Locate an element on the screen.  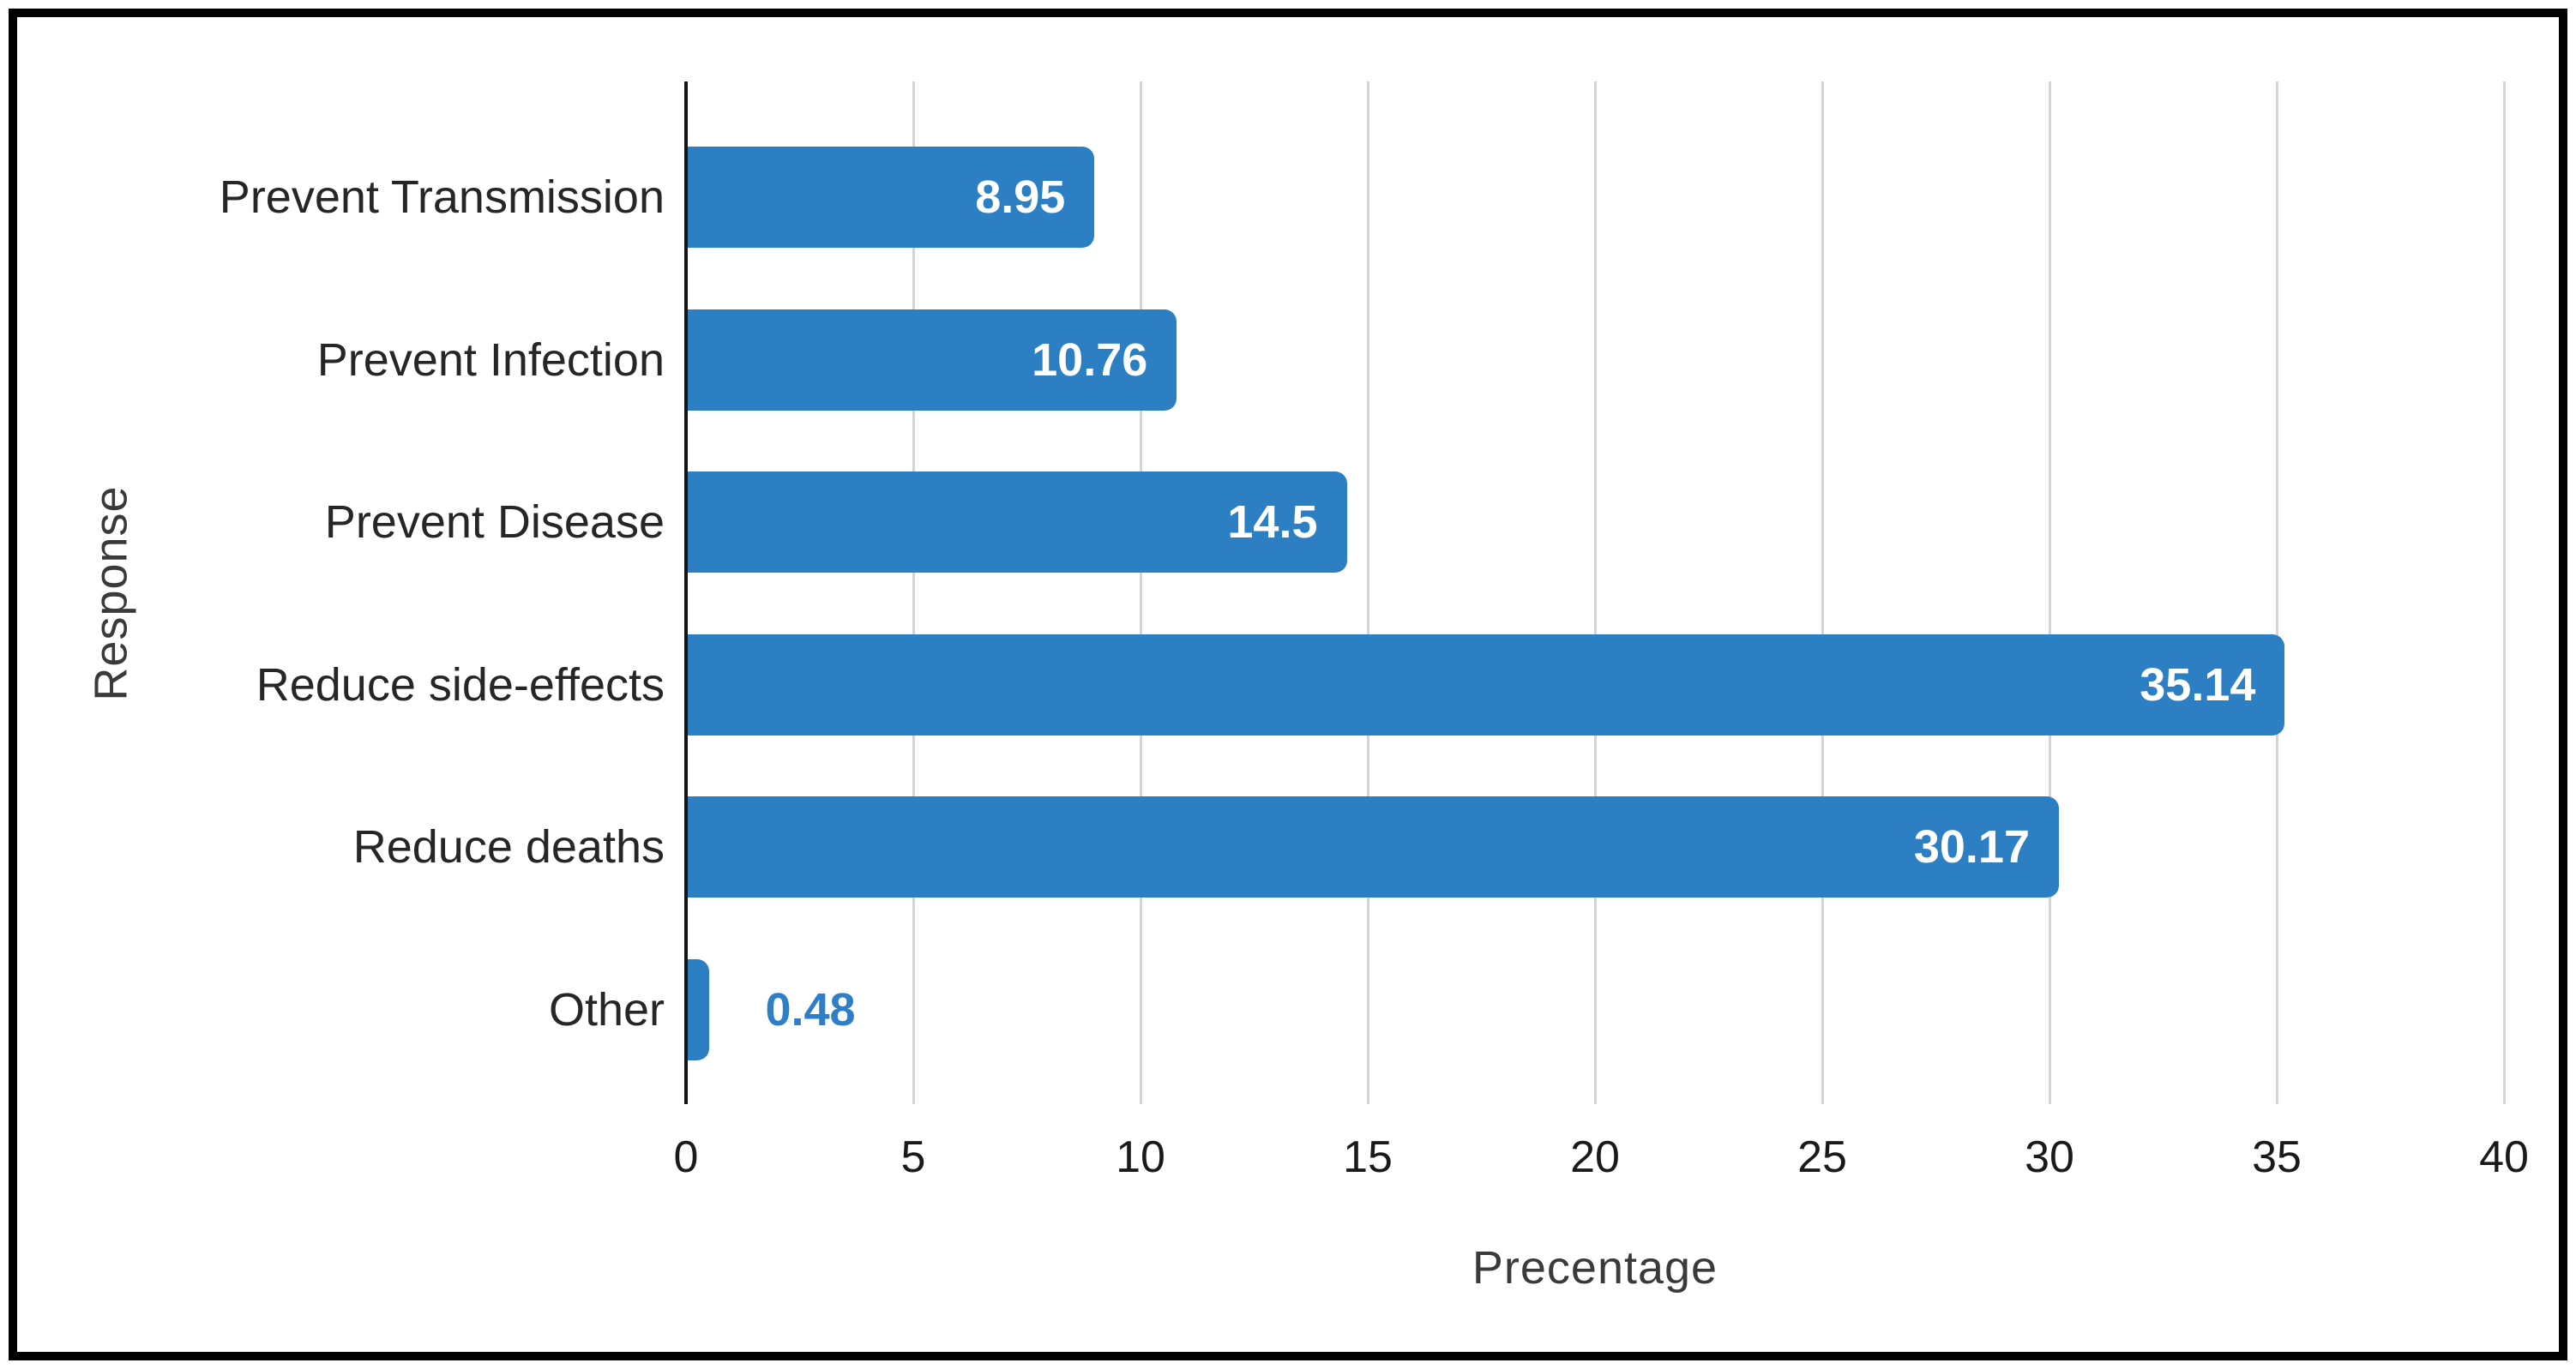
bar-value-label-prevent-transmission: 8.95 is located at coordinates (1020, 197).